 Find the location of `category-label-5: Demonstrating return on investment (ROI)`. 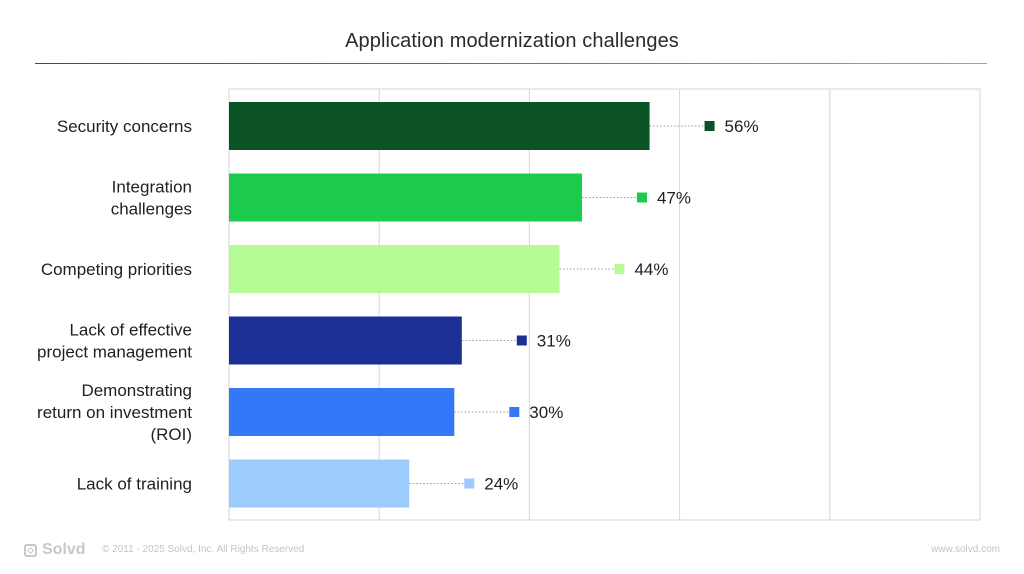

category-label-5: Demonstrating return on investment (ROI) is located at coordinates (114, 412).